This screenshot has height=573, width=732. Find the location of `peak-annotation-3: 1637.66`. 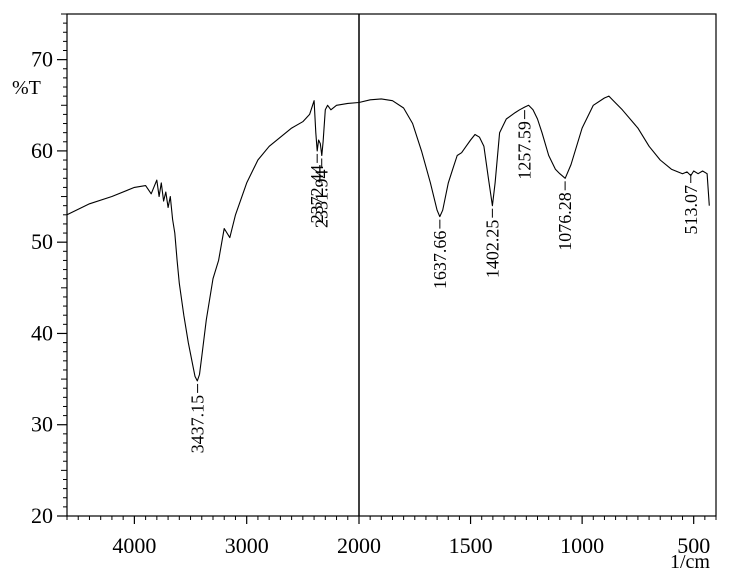

peak-annotation-3: 1637.66 is located at coordinates (440, 254).